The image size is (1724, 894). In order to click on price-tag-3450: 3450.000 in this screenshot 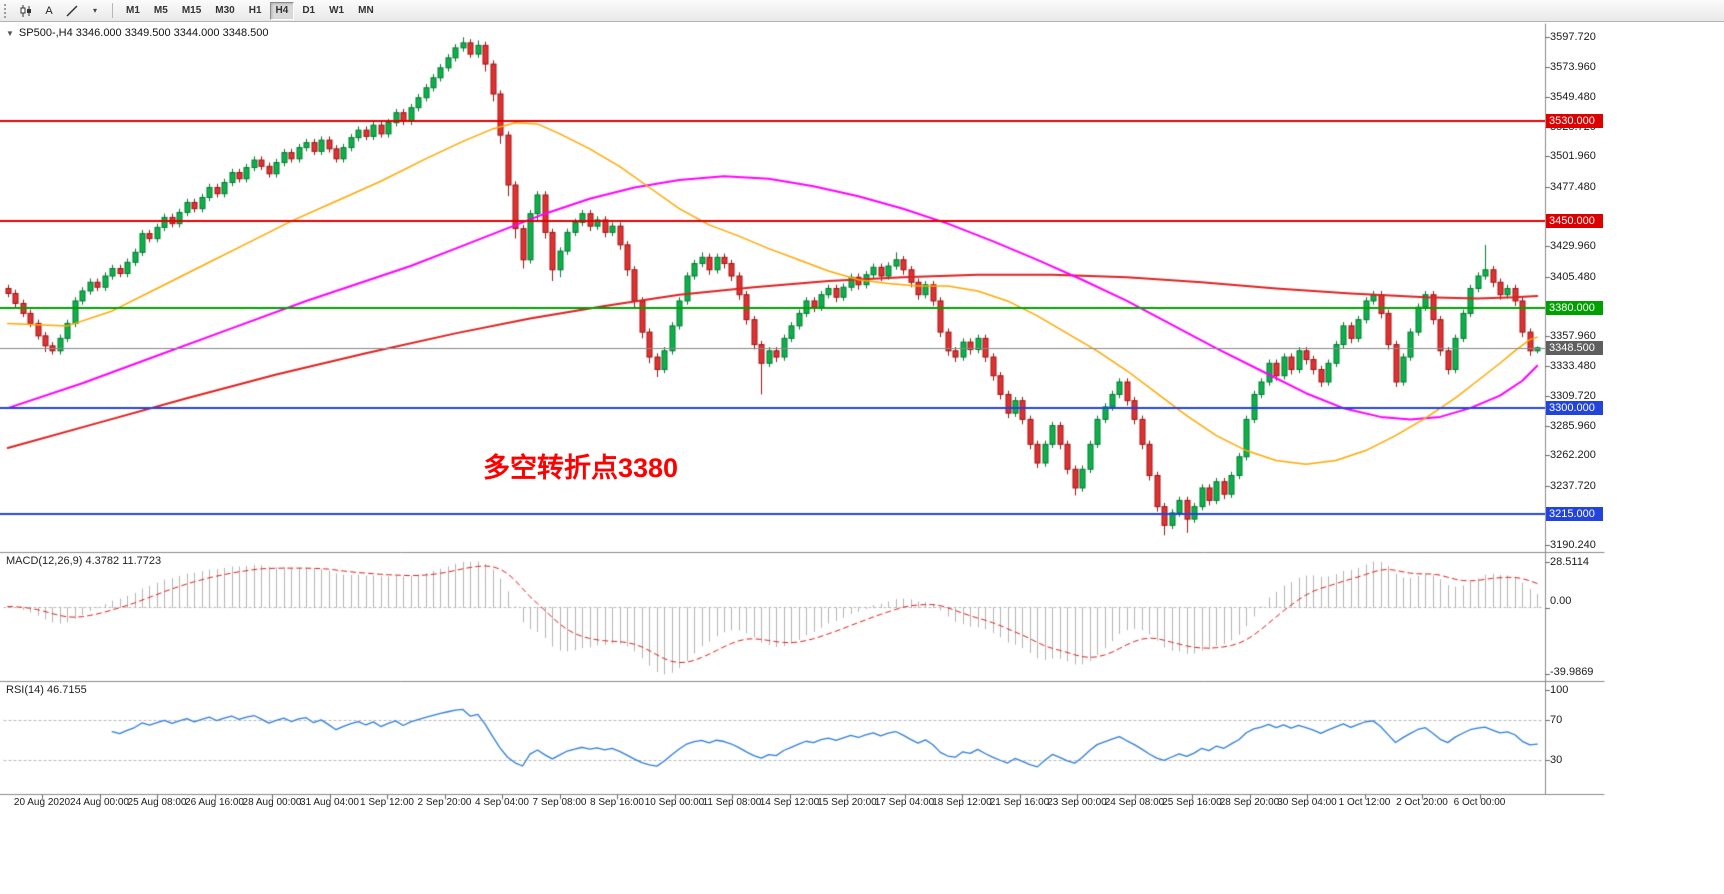, I will do `click(1574, 221)`.